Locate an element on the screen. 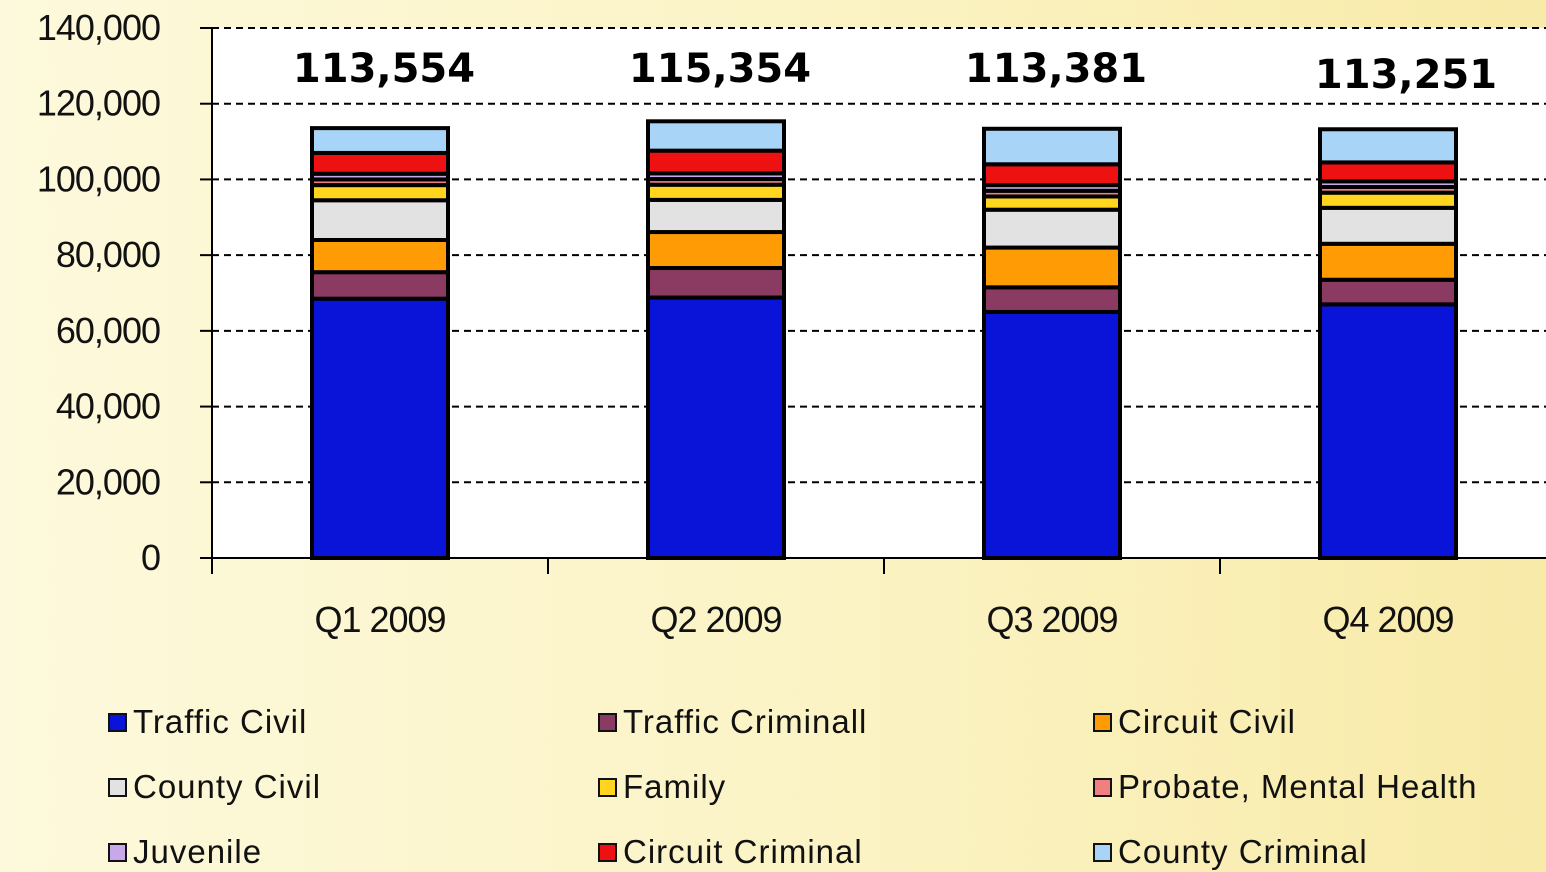 The width and height of the screenshot is (1546, 872). bar-total-label: 113,251 is located at coordinates (1406, 75).